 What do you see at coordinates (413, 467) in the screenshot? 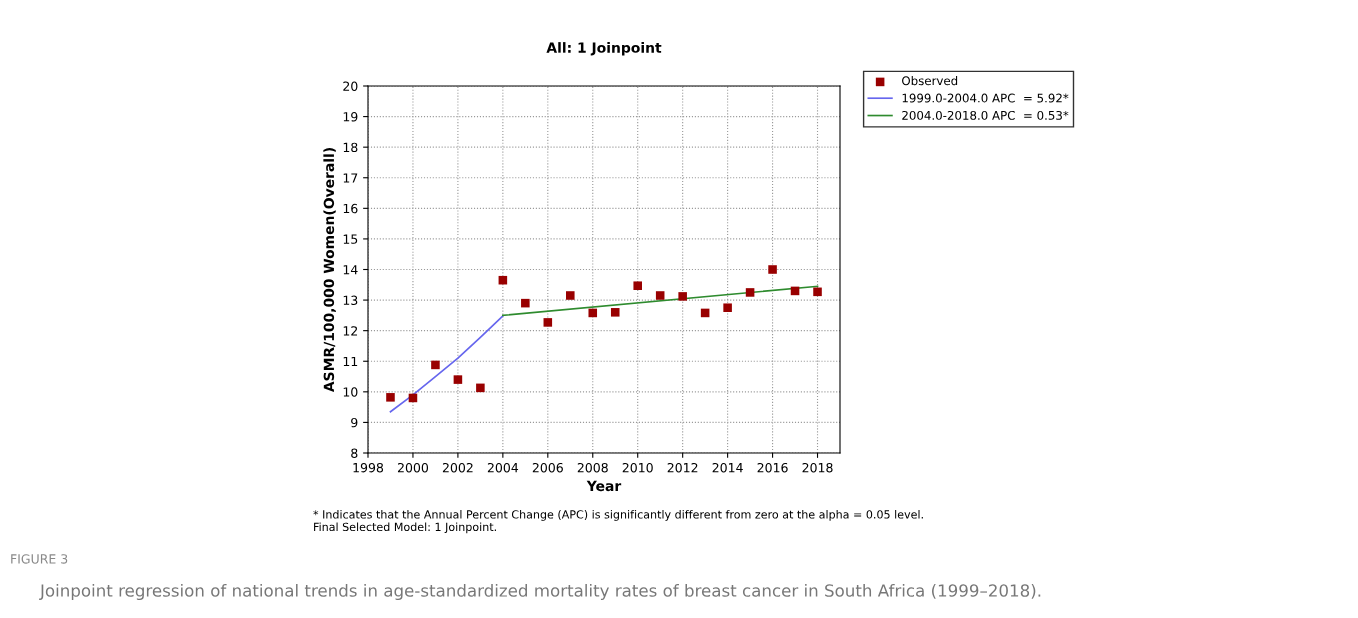
I see `x-tick-label: 2000` at bounding box center [413, 467].